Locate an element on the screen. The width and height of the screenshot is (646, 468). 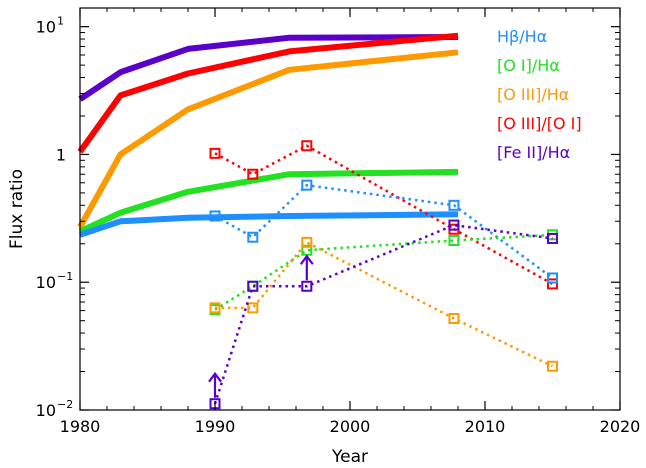
y-tick-exponent: −1 is located at coordinates (65, 276).